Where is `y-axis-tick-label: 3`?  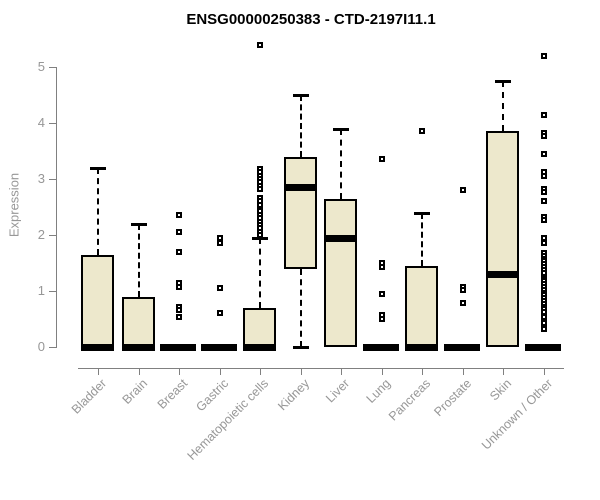 y-axis-tick-label: 3 is located at coordinates (41, 178).